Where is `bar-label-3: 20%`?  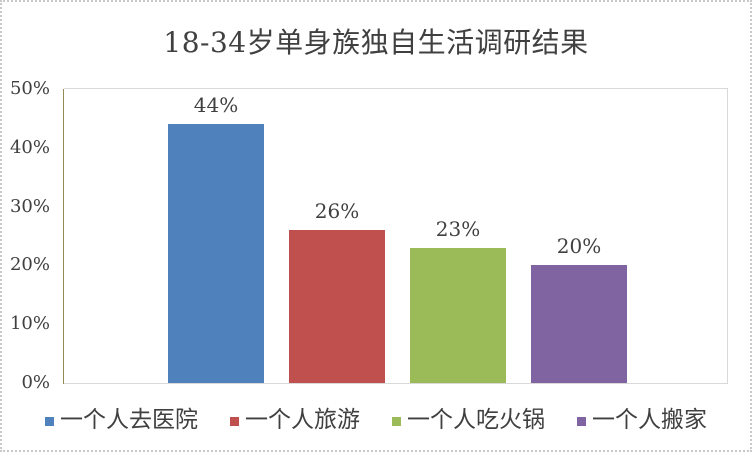
bar-label-3: 20% is located at coordinates (579, 246).